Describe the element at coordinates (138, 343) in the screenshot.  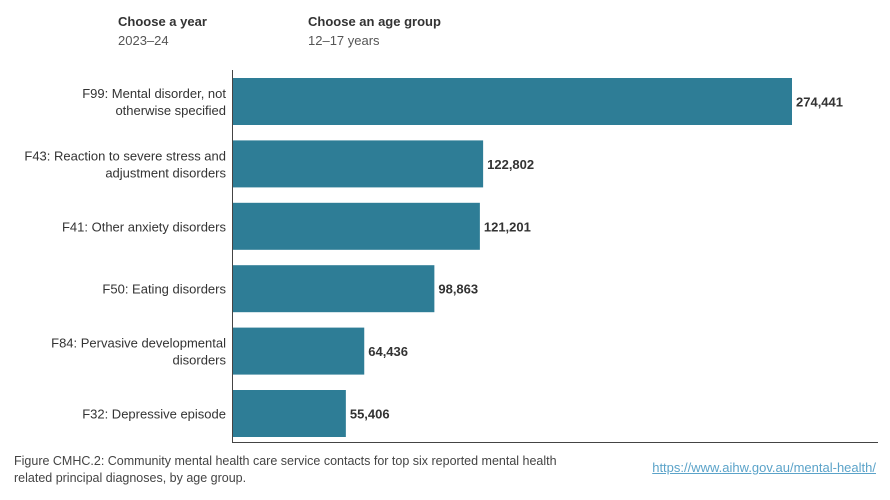
I see `category-label-line: F84: Pervasive developmental` at that location.